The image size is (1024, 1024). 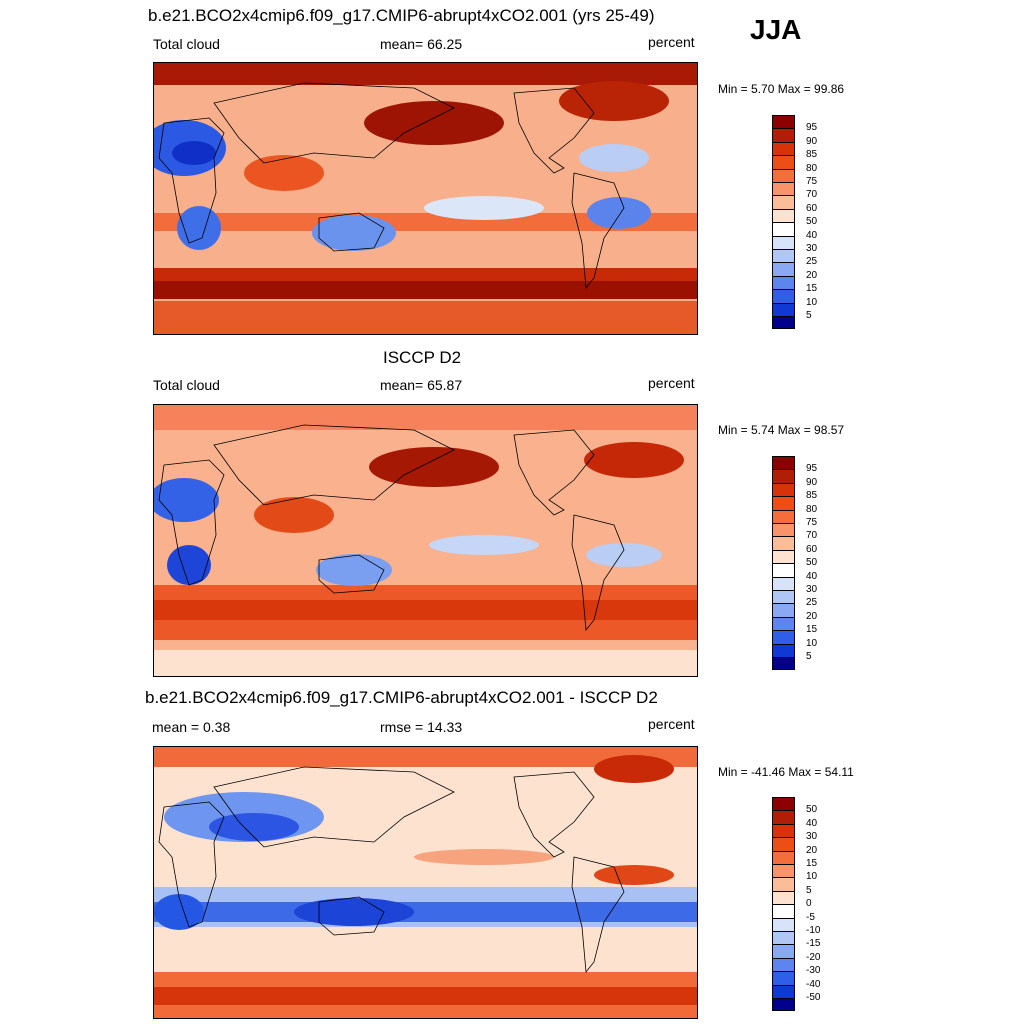 I want to click on panel2-left-label: Total cloud, so click(x=186, y=385).